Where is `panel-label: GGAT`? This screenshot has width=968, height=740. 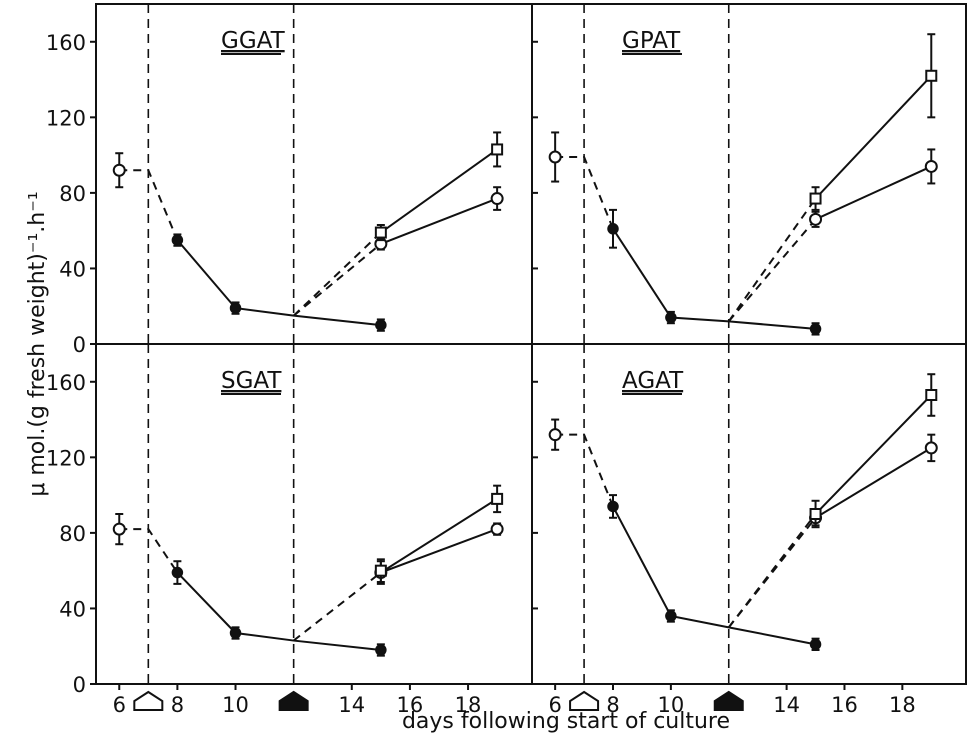 panel-label: GGAT is located at coordinates (253, 41).